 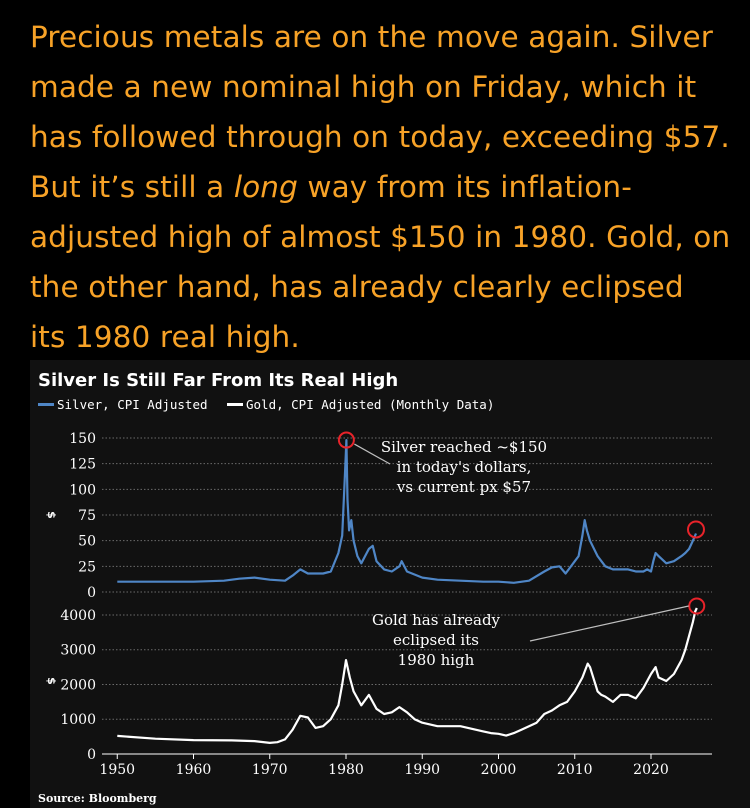 What do you see at coordinates (51, 515) in the screenshot?
I see `silver-y-axis-label: $` at bounding box center [51, 515].